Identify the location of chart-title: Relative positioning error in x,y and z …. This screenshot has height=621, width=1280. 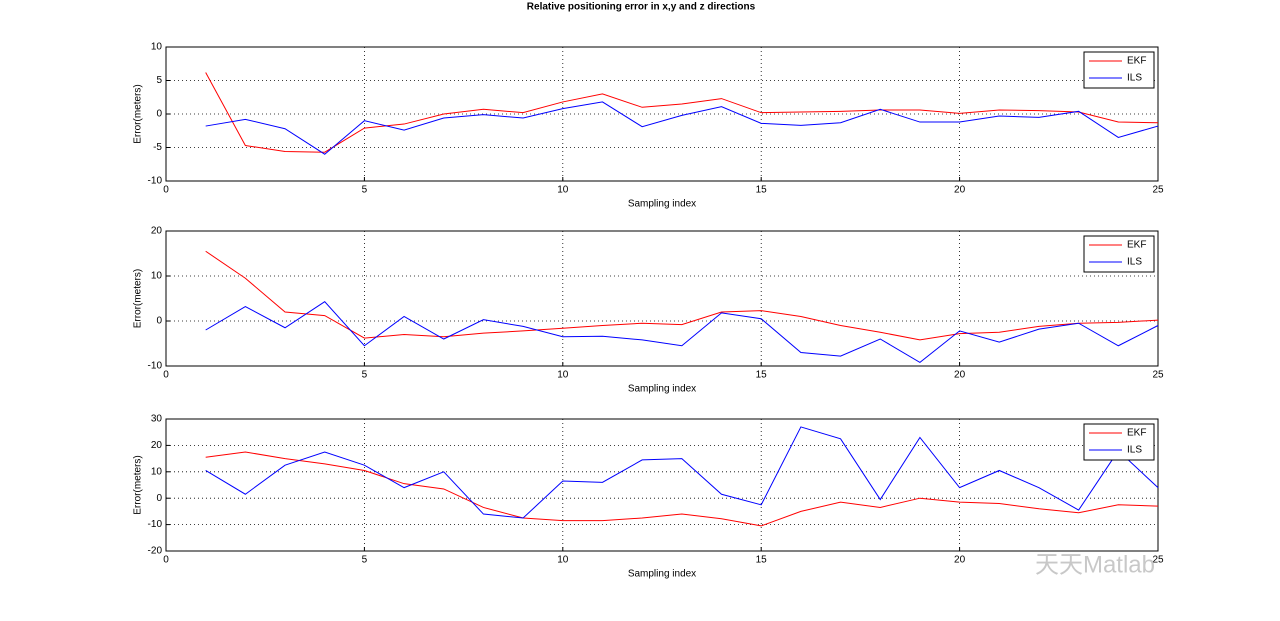
(641, 7).